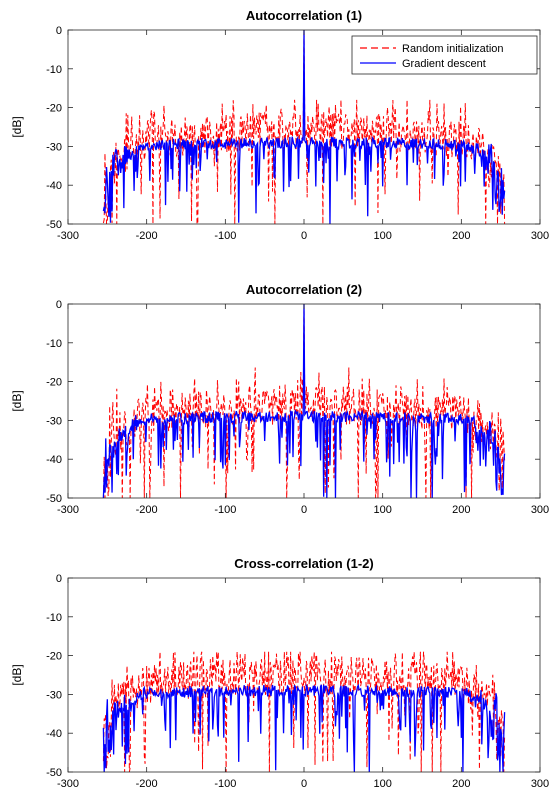 This screenshot has width=557, height=811. What do you see at coordinates (303, 563) in the screenshot?
I see `chart-title: Cross-correlation (1-2)` at bounding box center [303, 563].